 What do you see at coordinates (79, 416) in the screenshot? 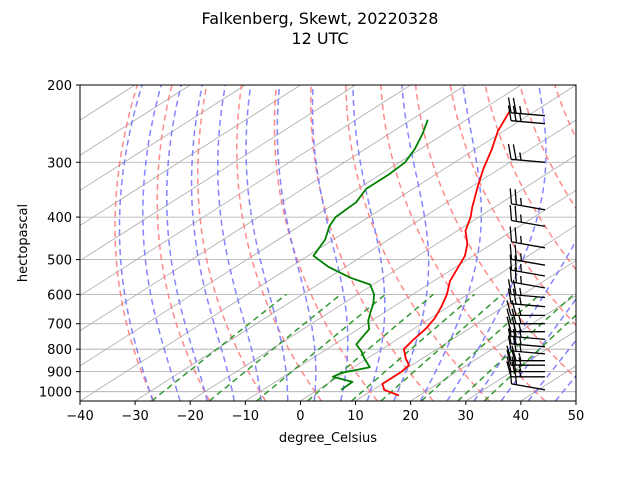
I see `x-tick-label: −40` at bounding box center [79, 416].